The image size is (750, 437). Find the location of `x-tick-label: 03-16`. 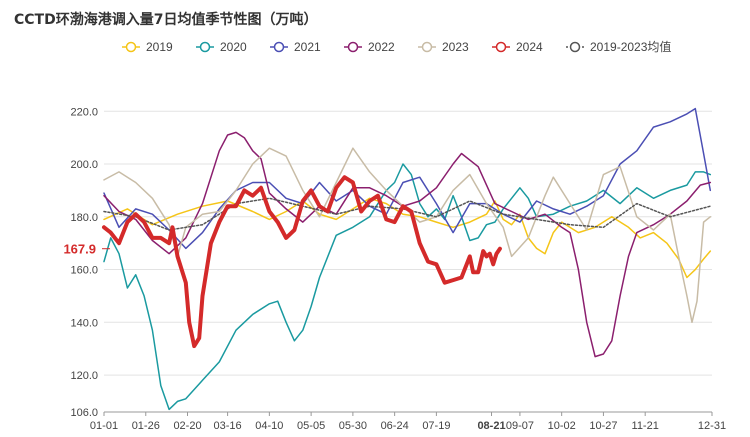

x-tick-label: 03-16 is located at coordinates (228, 426).